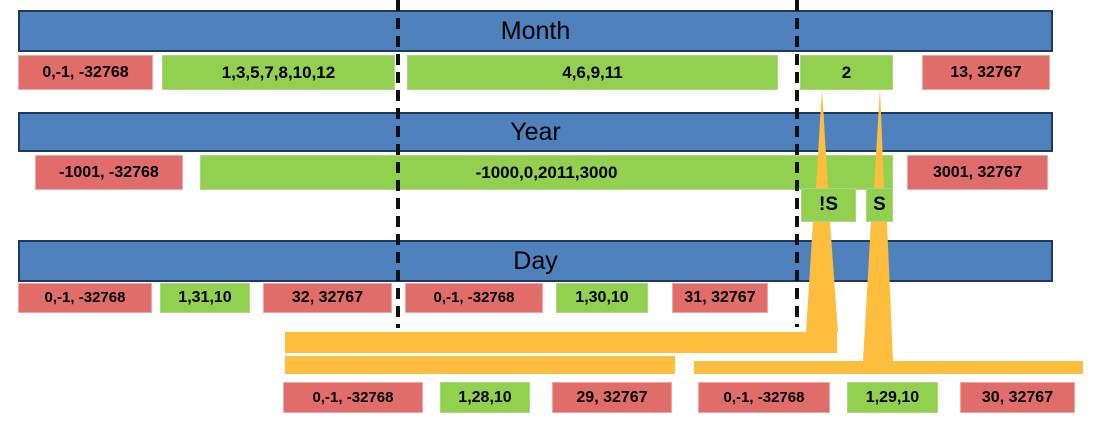 The width and height of the screenshot is (1093, 436). What do you see at coordinates (892, 397) in the screenshot?
I see `feb29-partition-valid: 1,29,10` at bounding box center [892, 397].